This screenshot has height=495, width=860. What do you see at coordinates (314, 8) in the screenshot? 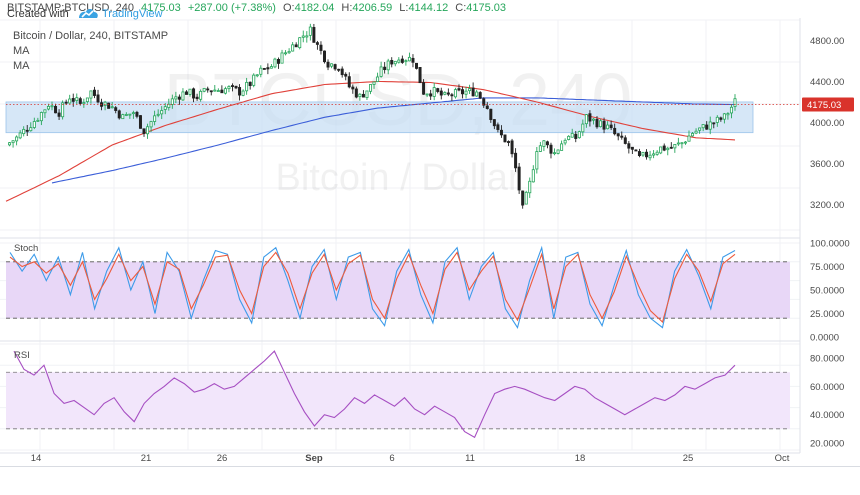
I see `open-value: 4182.04` at bounding box center [314, 8].